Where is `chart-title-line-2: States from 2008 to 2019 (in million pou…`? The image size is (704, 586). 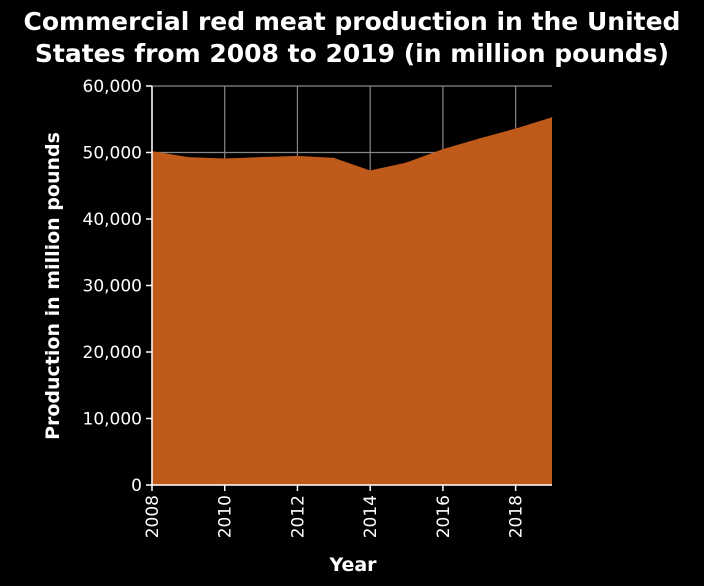
chart-title-line-2: States from 2008 to 2019 (in million pou… is located at coordinates (352, 53).